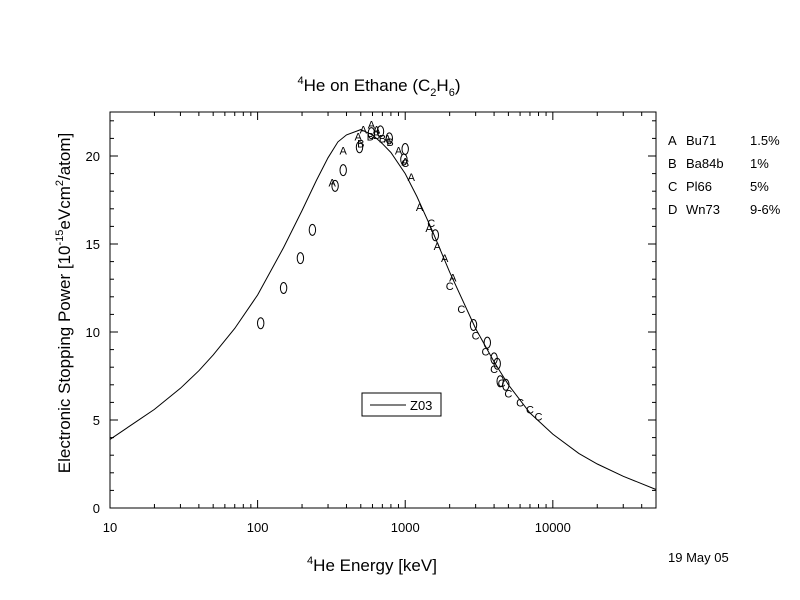 Image resolution: width=800 pixels, height=600 pixels. What do you see at coordinates (96, 420) in the screenshot?
I see `y-tick-label: 5` at bounding box center [96, 420].